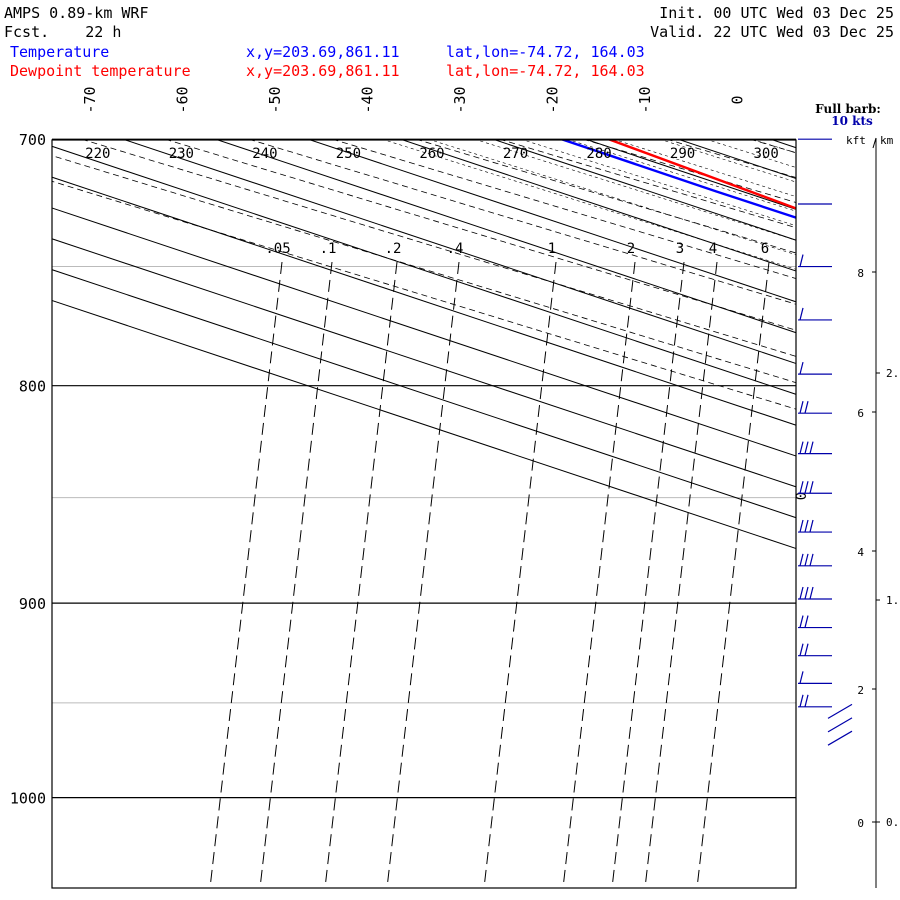 This screenshot has height=900, width=900. What do you see at coordinates (765, 154) in the screenshot?
I see `theta-label: 300` at bounding box center [765, 154].